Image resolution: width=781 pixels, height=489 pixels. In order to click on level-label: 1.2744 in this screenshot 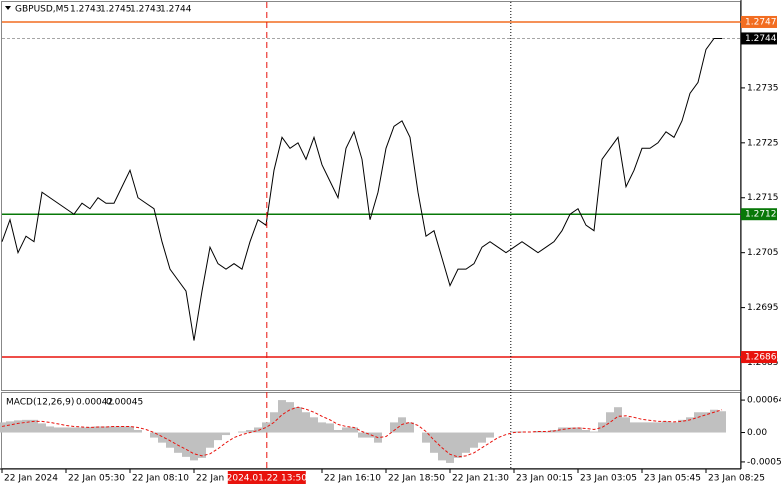, I will do `click(761, 39)`.